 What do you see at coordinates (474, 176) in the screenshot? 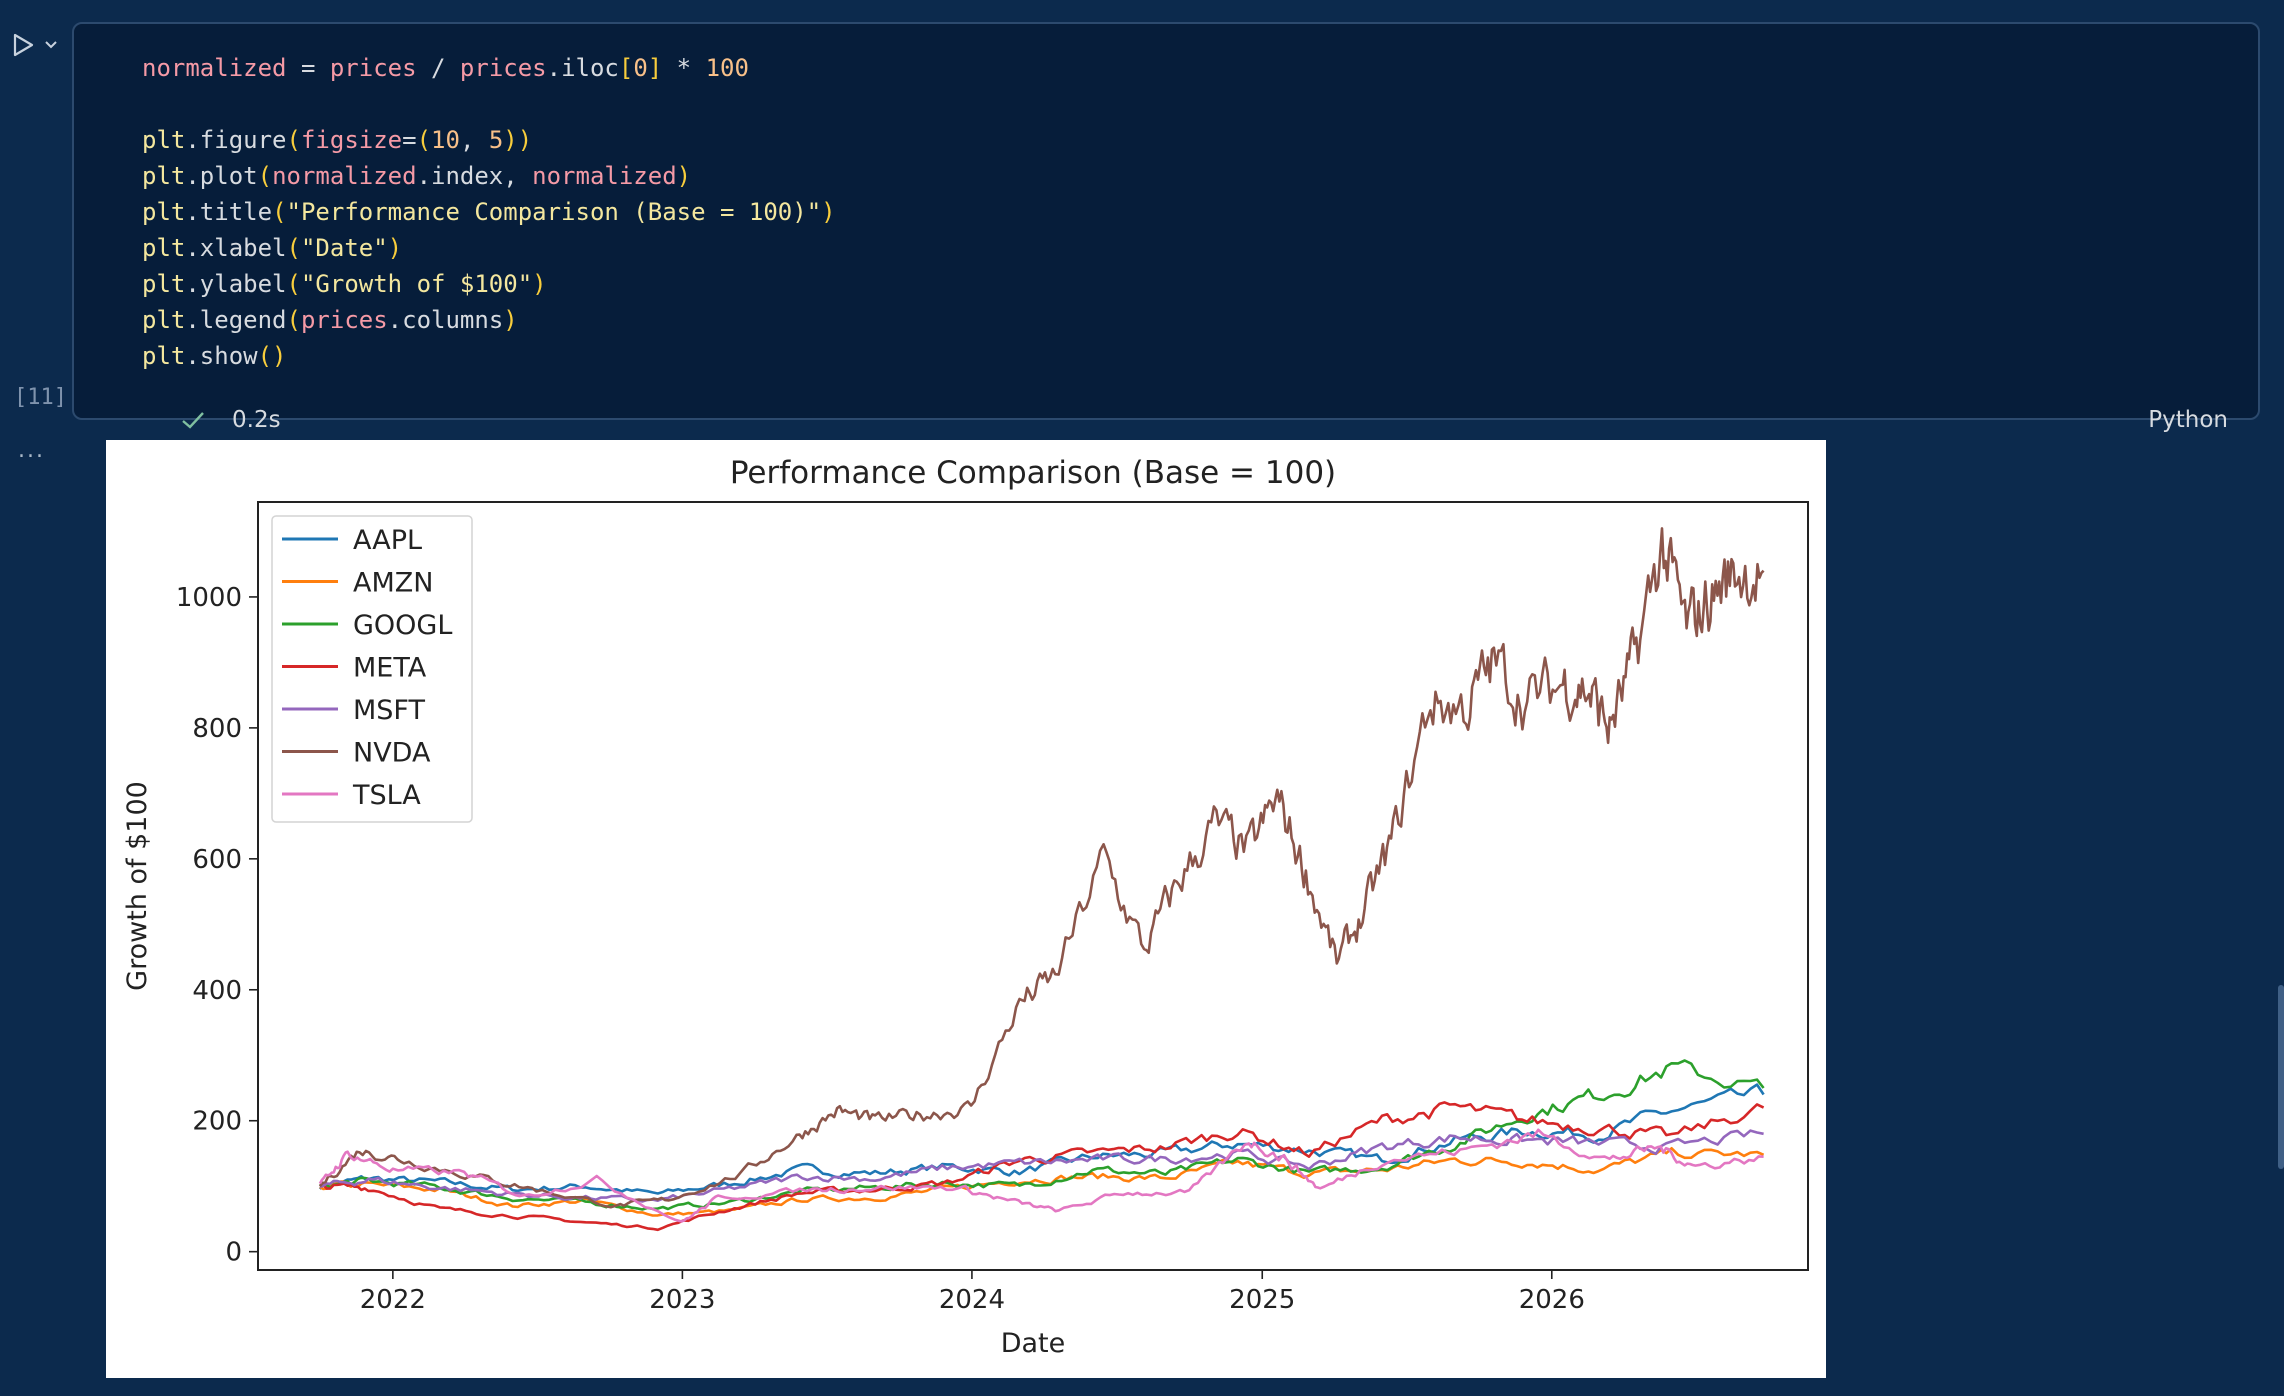
I see `code-token: .index,` at bounding box center [474, 176].